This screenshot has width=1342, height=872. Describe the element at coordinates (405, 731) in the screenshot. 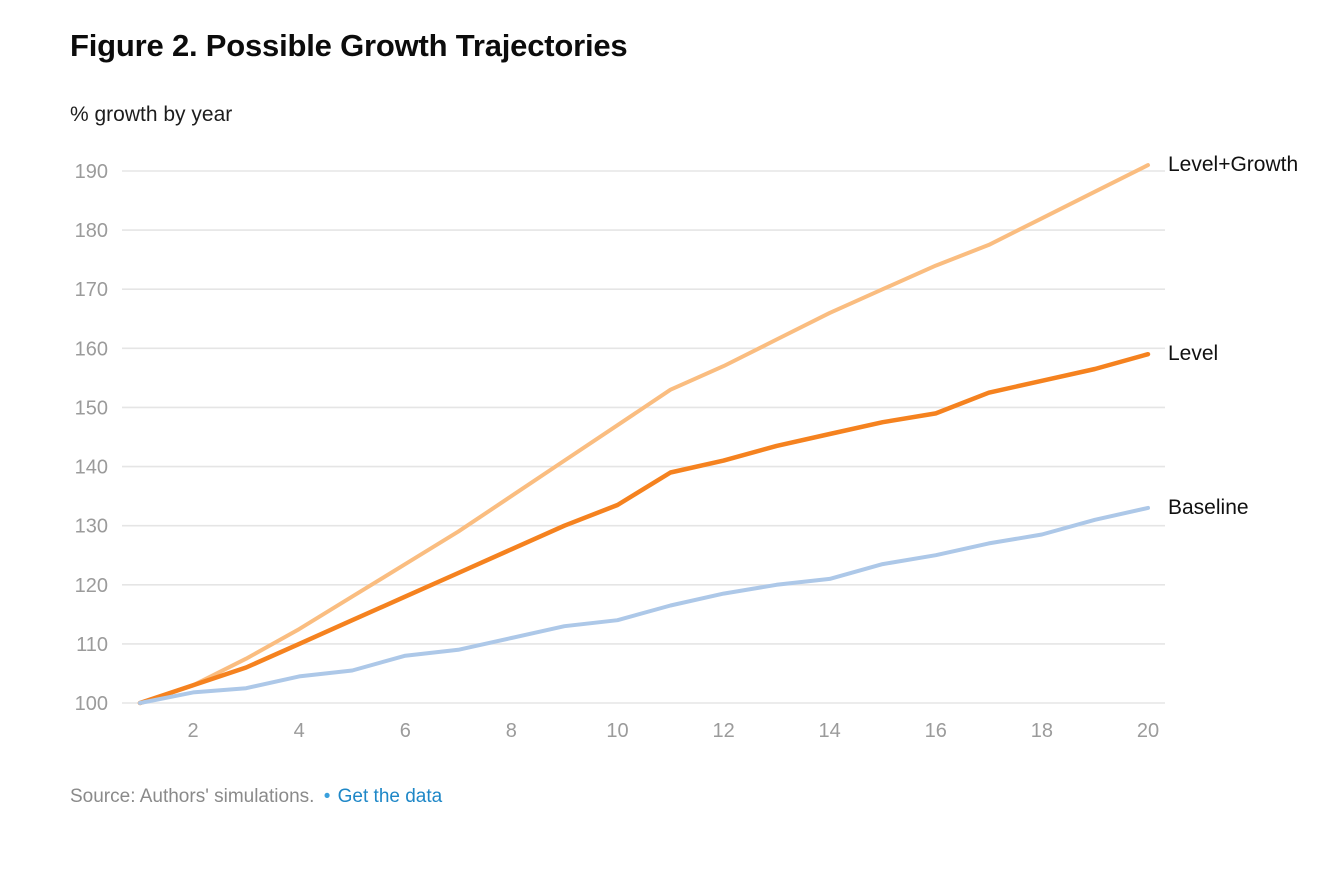

I see `x-tick-label-6: 6` at that location.